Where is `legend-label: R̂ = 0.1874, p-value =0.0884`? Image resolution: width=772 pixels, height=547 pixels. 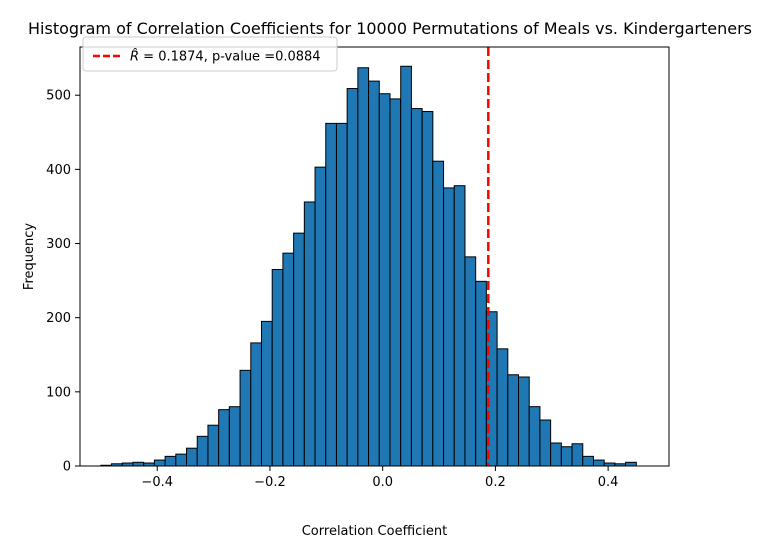
legend-label: R̂ = 0.1874, p-value =0.0884 is located at coordinates (225, 56).